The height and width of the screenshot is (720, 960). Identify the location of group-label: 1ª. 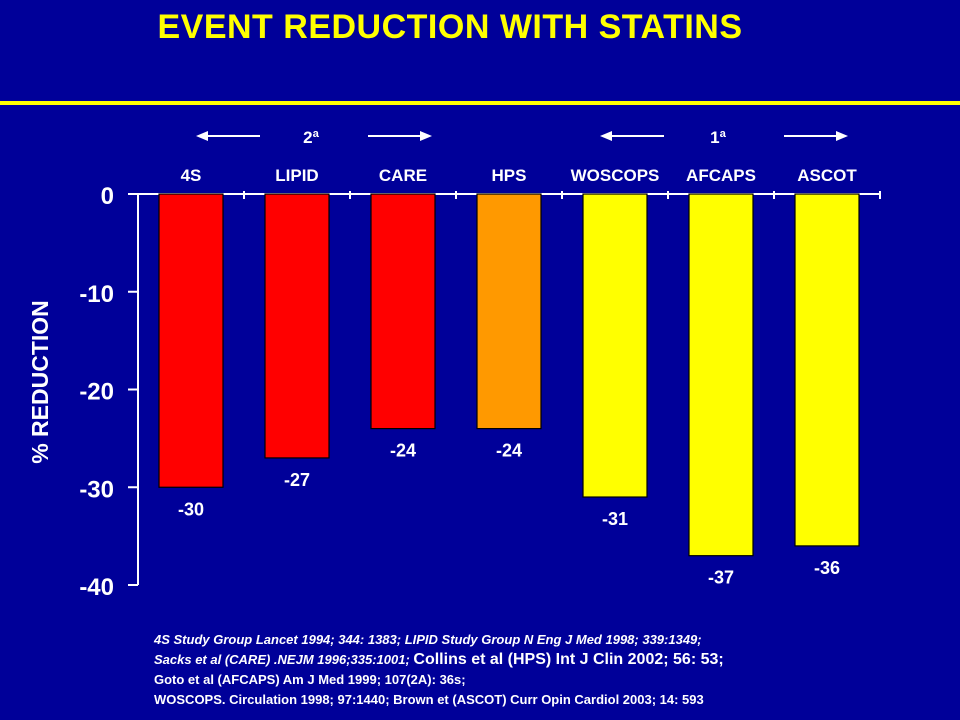
(718, 137).